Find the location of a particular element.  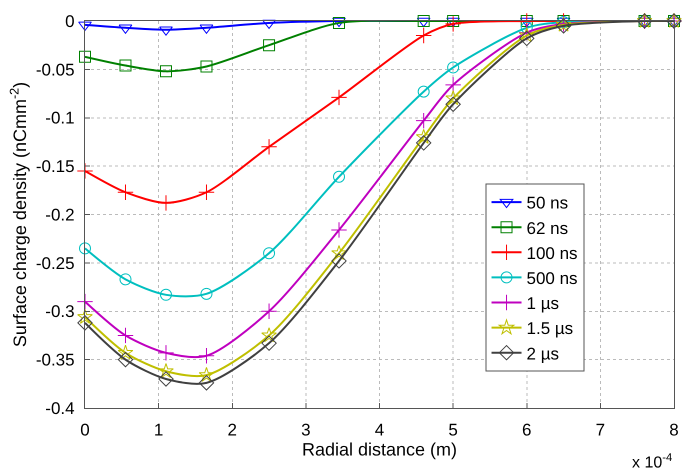

legend-label: 500 ns is located at coordinates (552, 278).